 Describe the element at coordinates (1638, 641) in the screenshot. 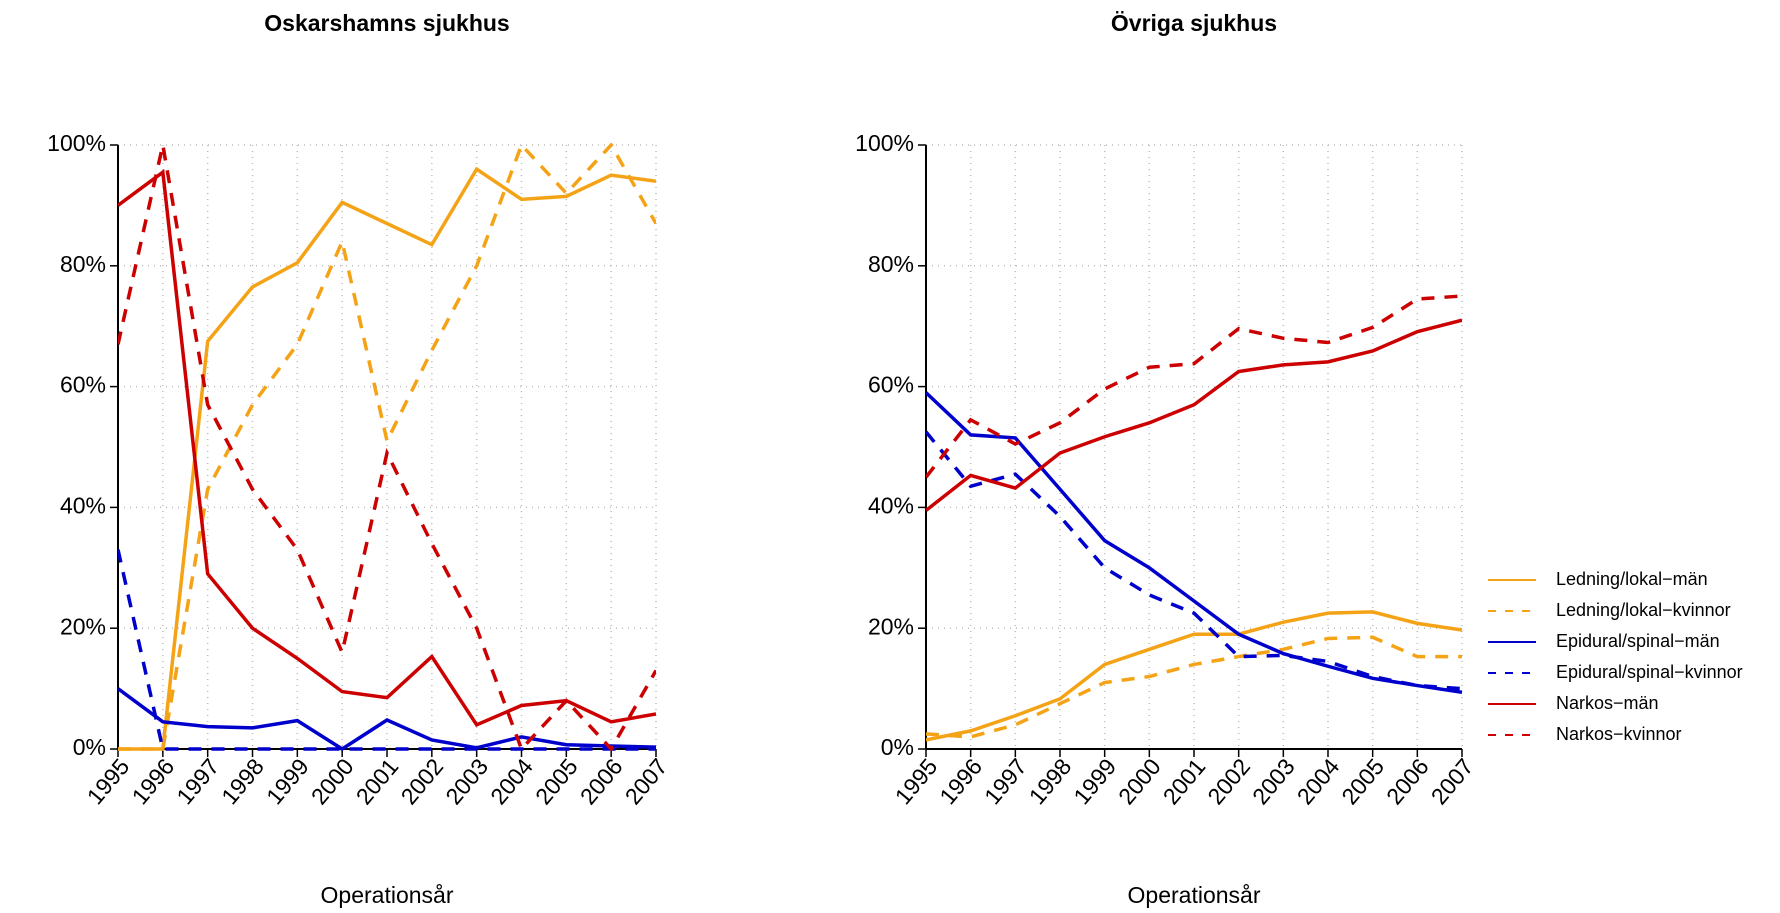

I see `legend-label: Epidural/spinal−män` at that location.